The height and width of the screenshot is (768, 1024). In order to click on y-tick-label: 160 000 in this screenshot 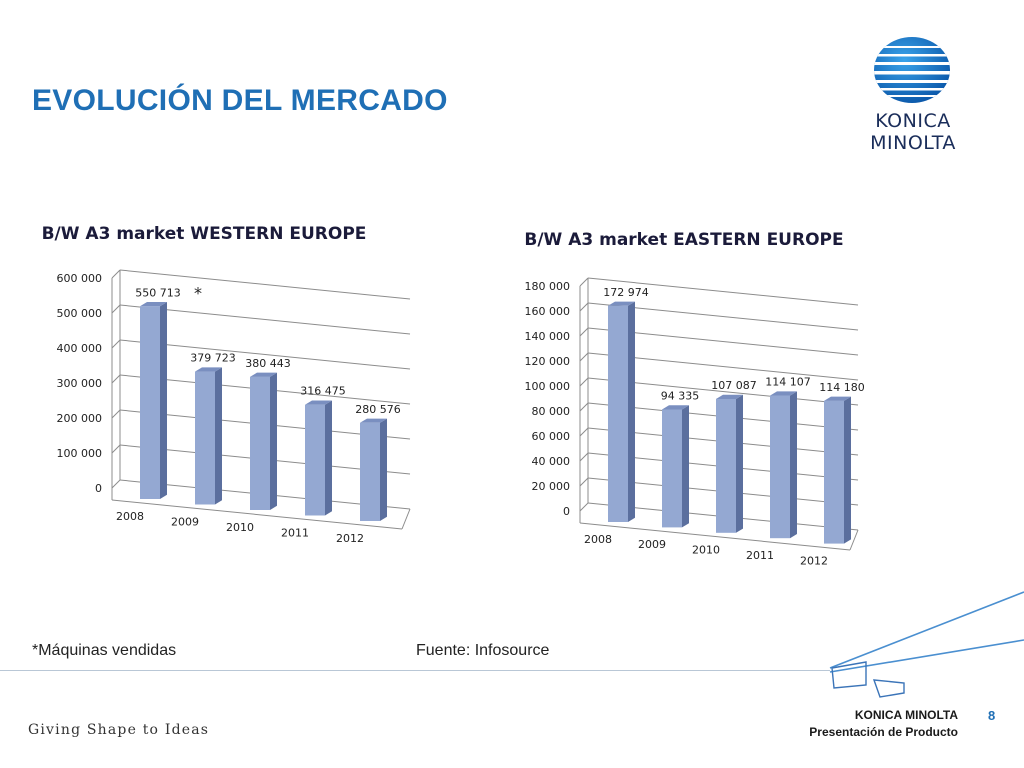, I will do `click(548, 311)`.